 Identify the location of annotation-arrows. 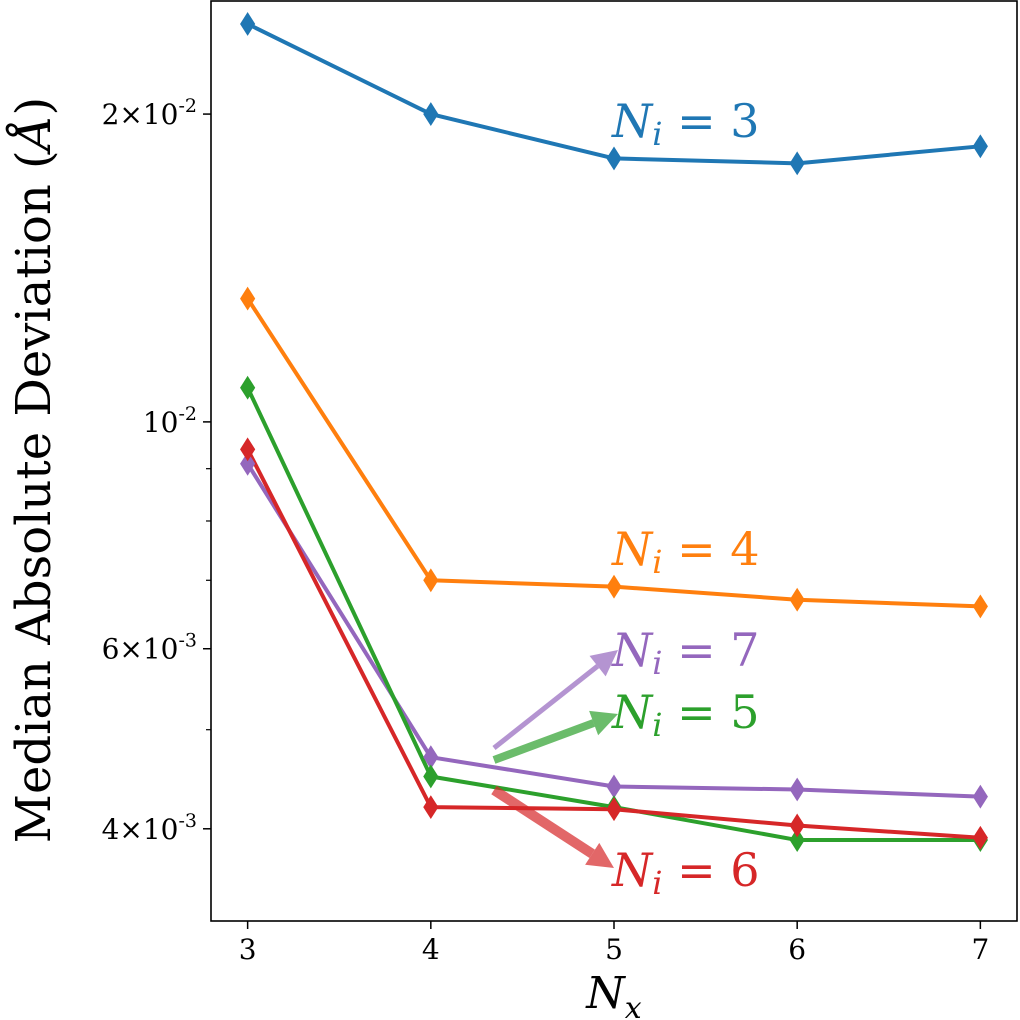
(554, 759).